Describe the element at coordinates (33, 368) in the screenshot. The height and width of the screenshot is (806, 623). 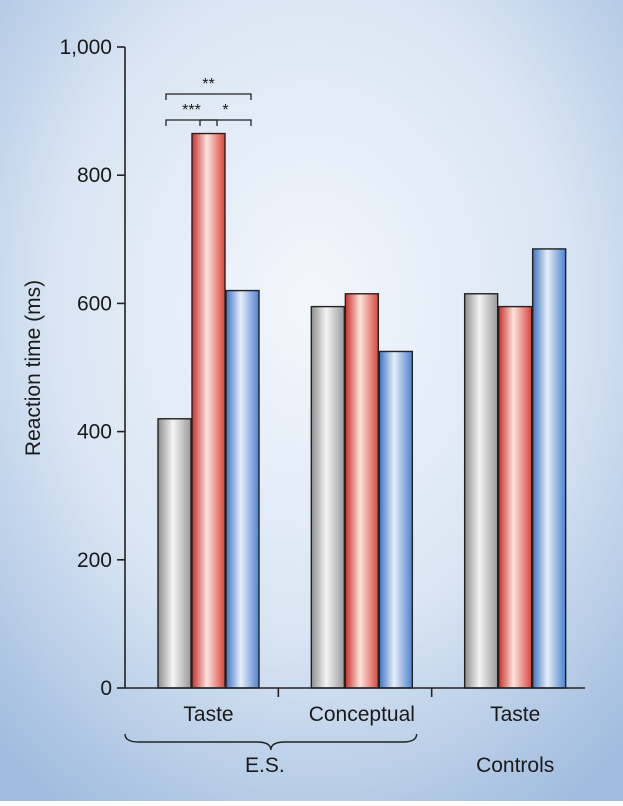
I see `y-axis-label: Reaction time (ms)` at that location.